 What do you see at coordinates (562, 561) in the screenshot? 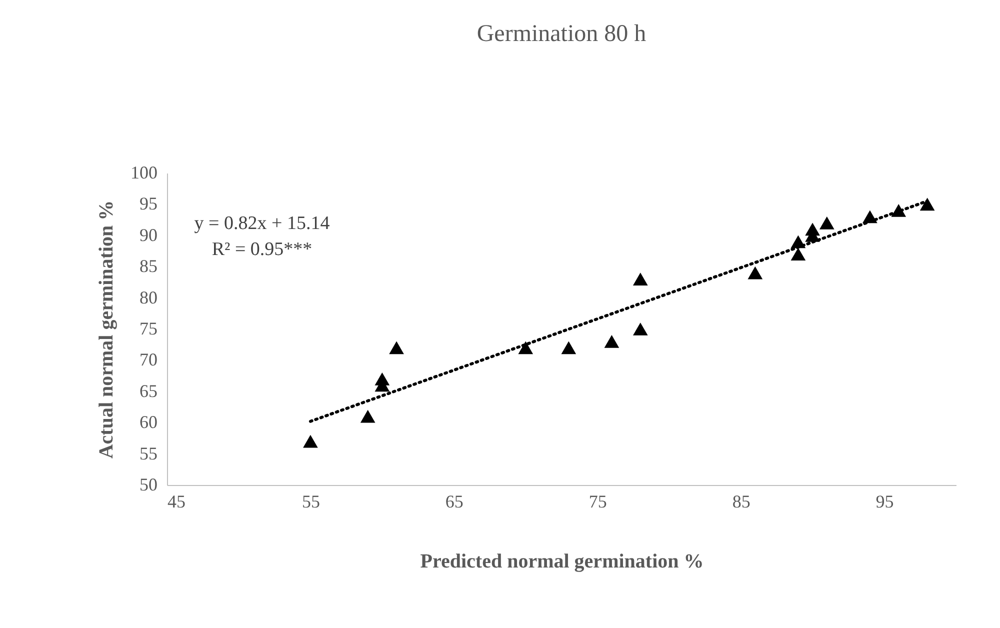
I see `x-axis-title: Predicted normal germination %` at bounding box center [562, 561].